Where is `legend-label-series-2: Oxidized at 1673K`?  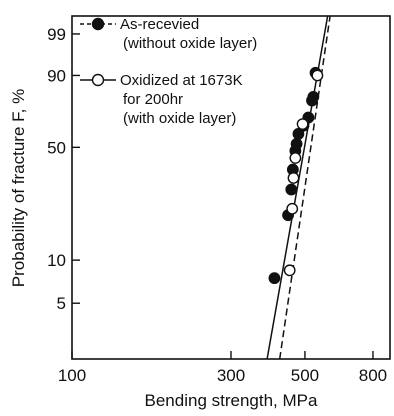 legend-label-series-2: Oxidized at 1673K is located at coordinates (181, 80).